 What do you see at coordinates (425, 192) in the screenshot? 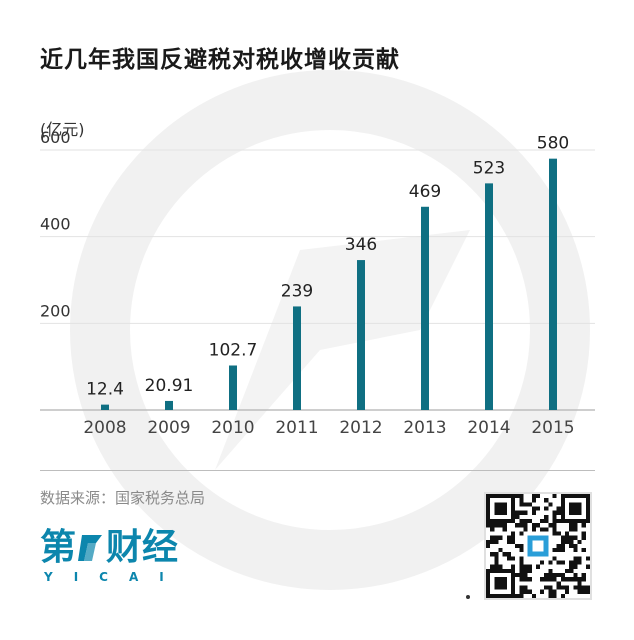
I see `data-label: 469` at bounding box center [425, 192].